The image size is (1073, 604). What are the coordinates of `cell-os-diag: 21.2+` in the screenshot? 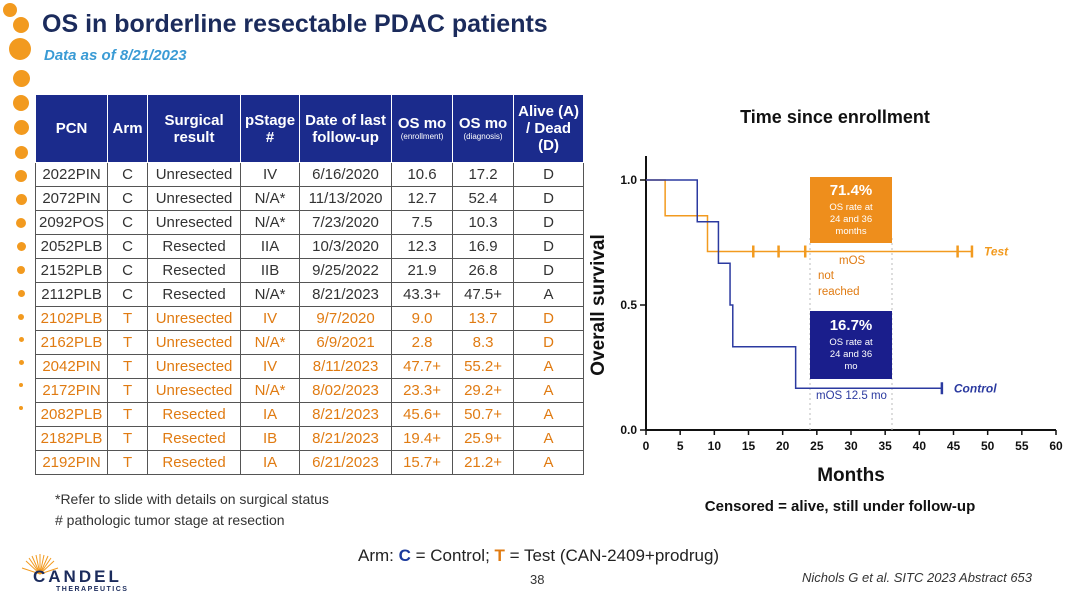 It's located at (483, 462).